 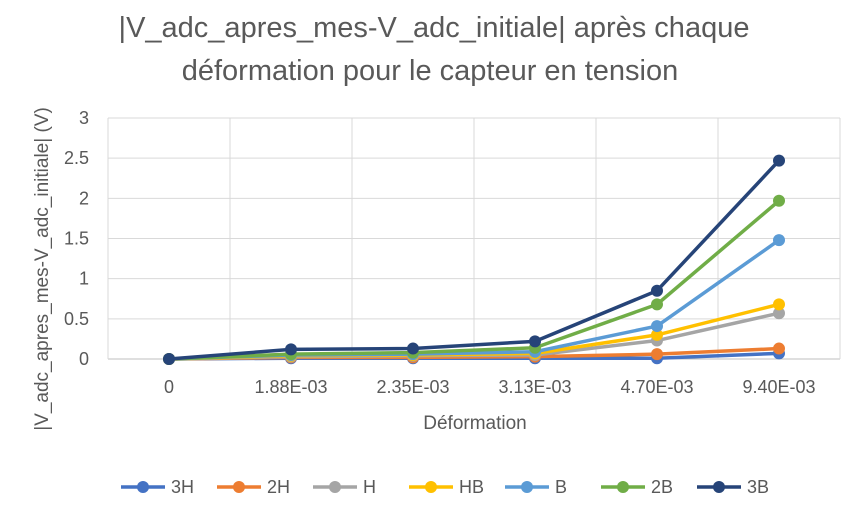 What do you see at coordinates (471, 487) in the screenshot?
I see `legend-label: HB` at bounding box center [471, 487].